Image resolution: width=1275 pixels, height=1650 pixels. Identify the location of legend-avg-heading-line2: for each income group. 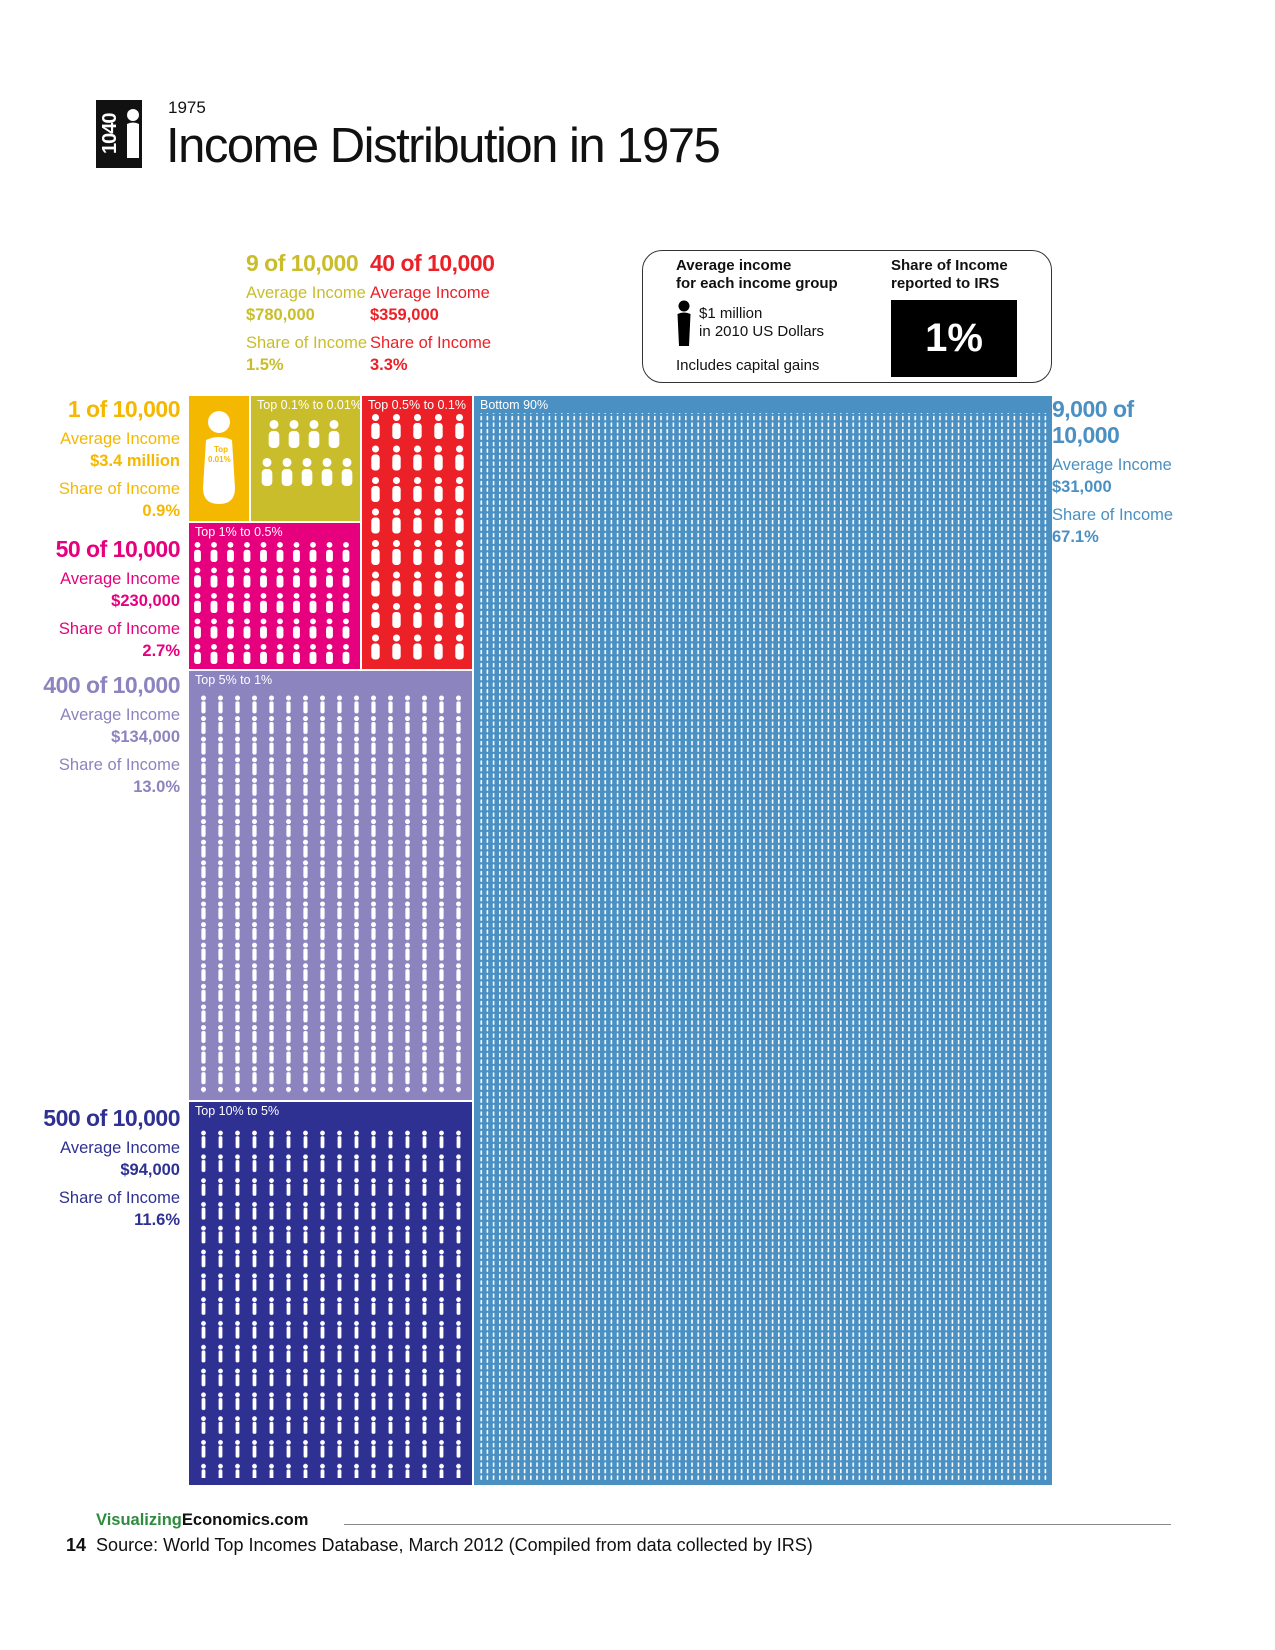
(757, 283).